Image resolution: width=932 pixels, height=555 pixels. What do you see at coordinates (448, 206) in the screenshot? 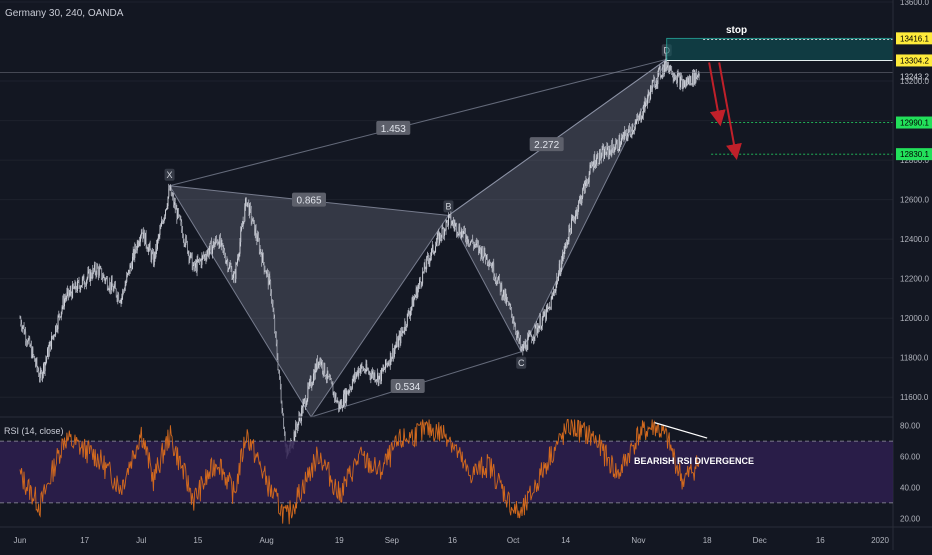
I see `svg-text: B` at bounding box center [448, 206].